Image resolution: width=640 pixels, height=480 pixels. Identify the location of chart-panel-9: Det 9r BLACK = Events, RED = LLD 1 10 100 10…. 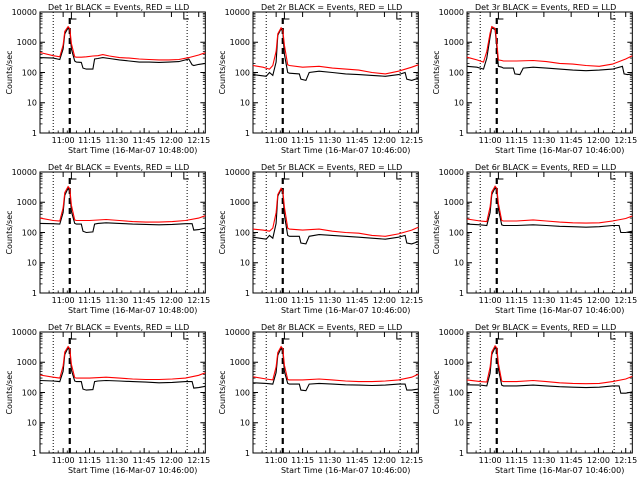
(534, 399).